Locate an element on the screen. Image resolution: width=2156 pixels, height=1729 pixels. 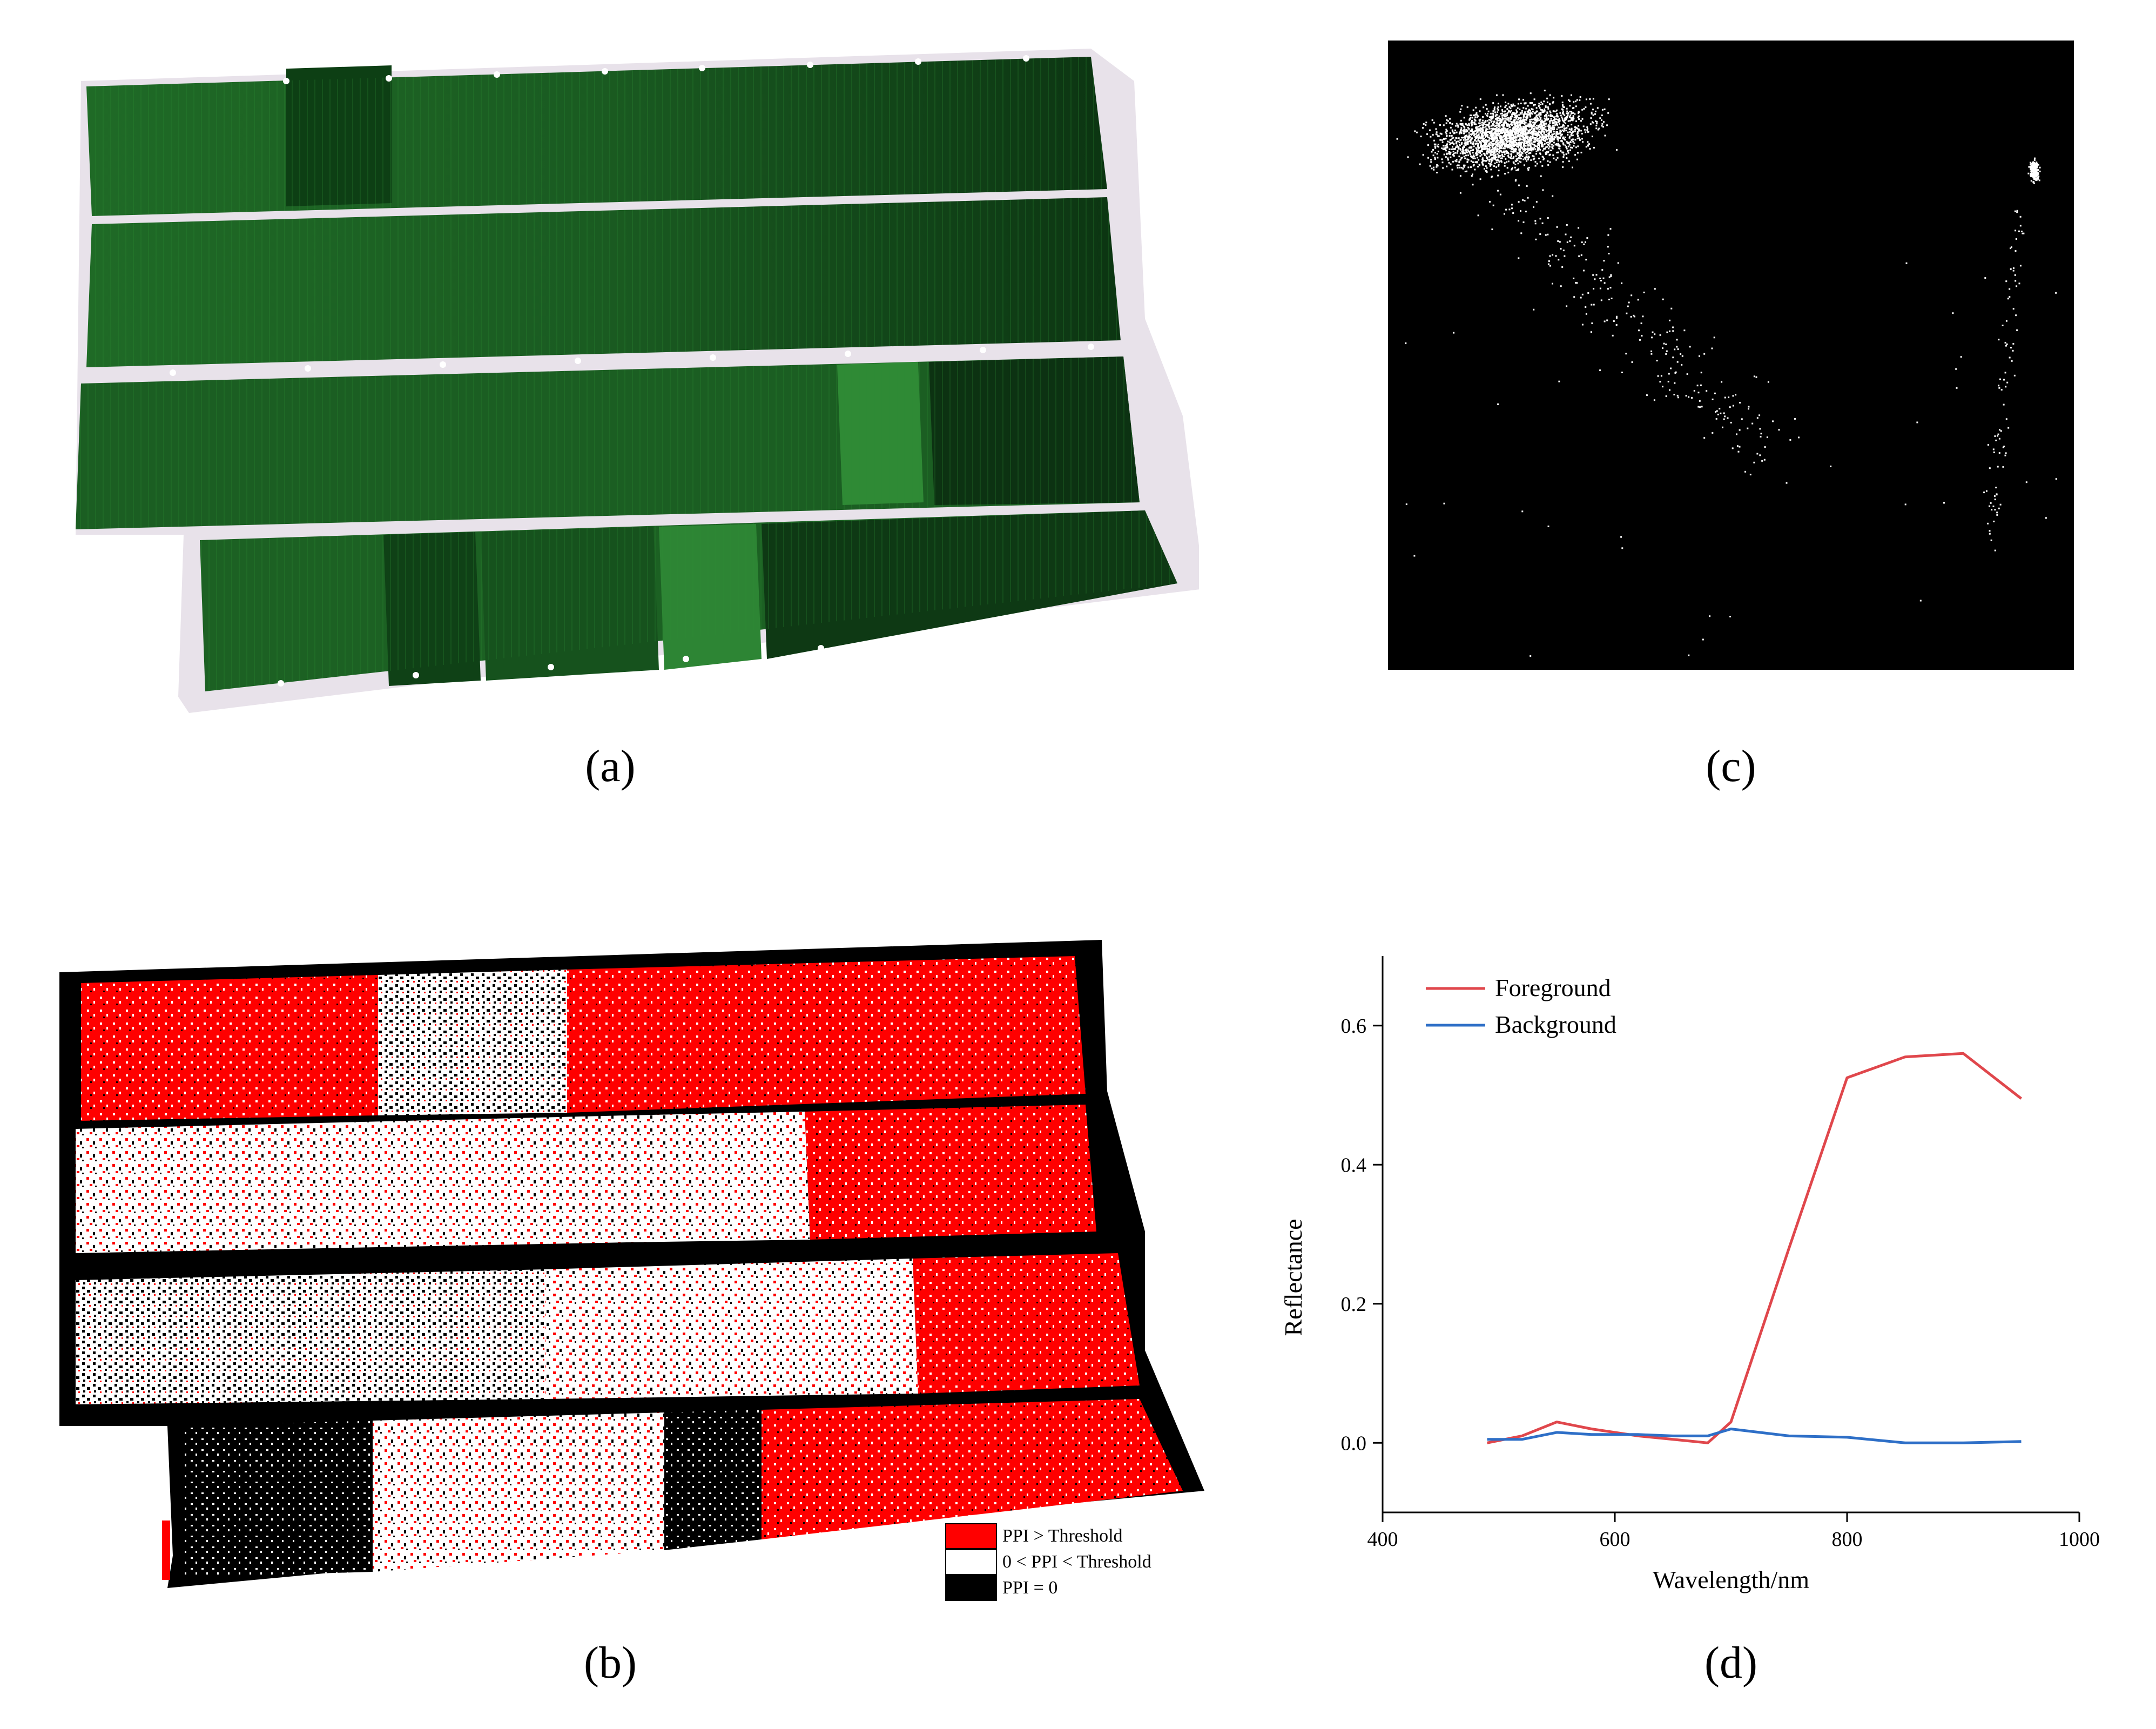
x-tick-label: 1000 is located at coordinates (2080, 1540).